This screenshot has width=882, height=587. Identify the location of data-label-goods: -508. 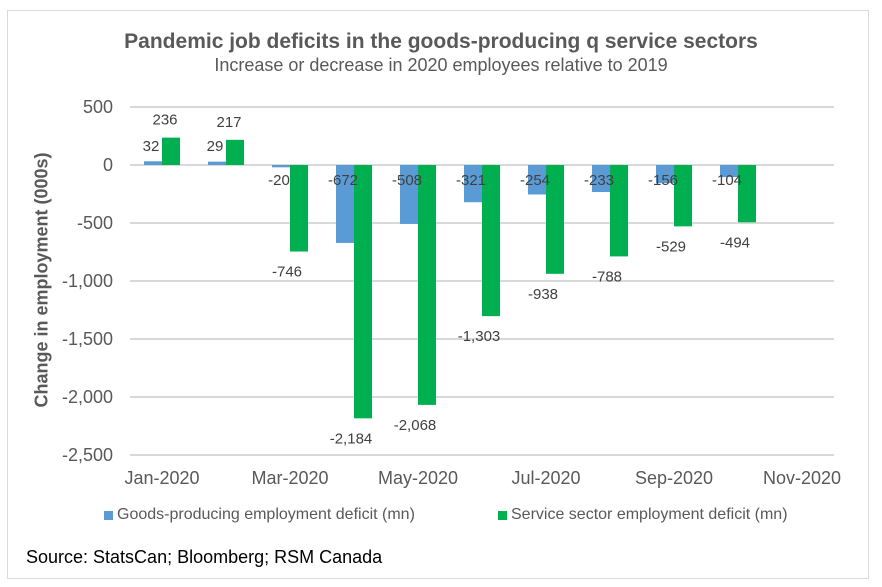
(407, 180).